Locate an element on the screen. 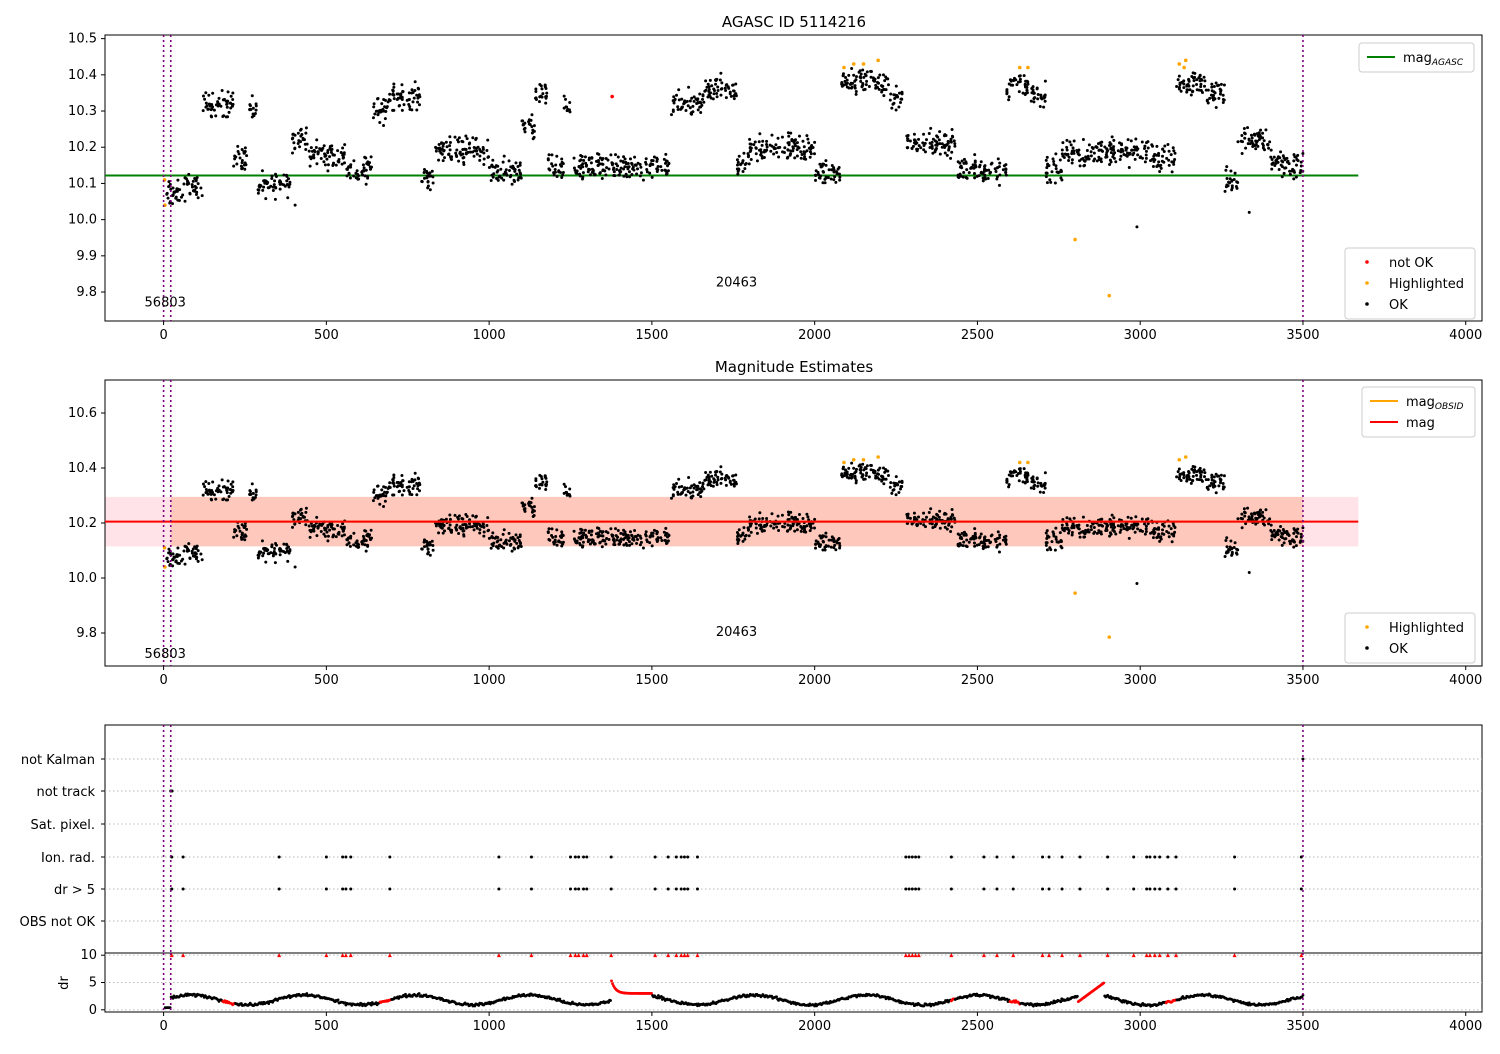 This screenshot has width=1500, height=1054. highlighted-point is located at coordinates (854, 64).